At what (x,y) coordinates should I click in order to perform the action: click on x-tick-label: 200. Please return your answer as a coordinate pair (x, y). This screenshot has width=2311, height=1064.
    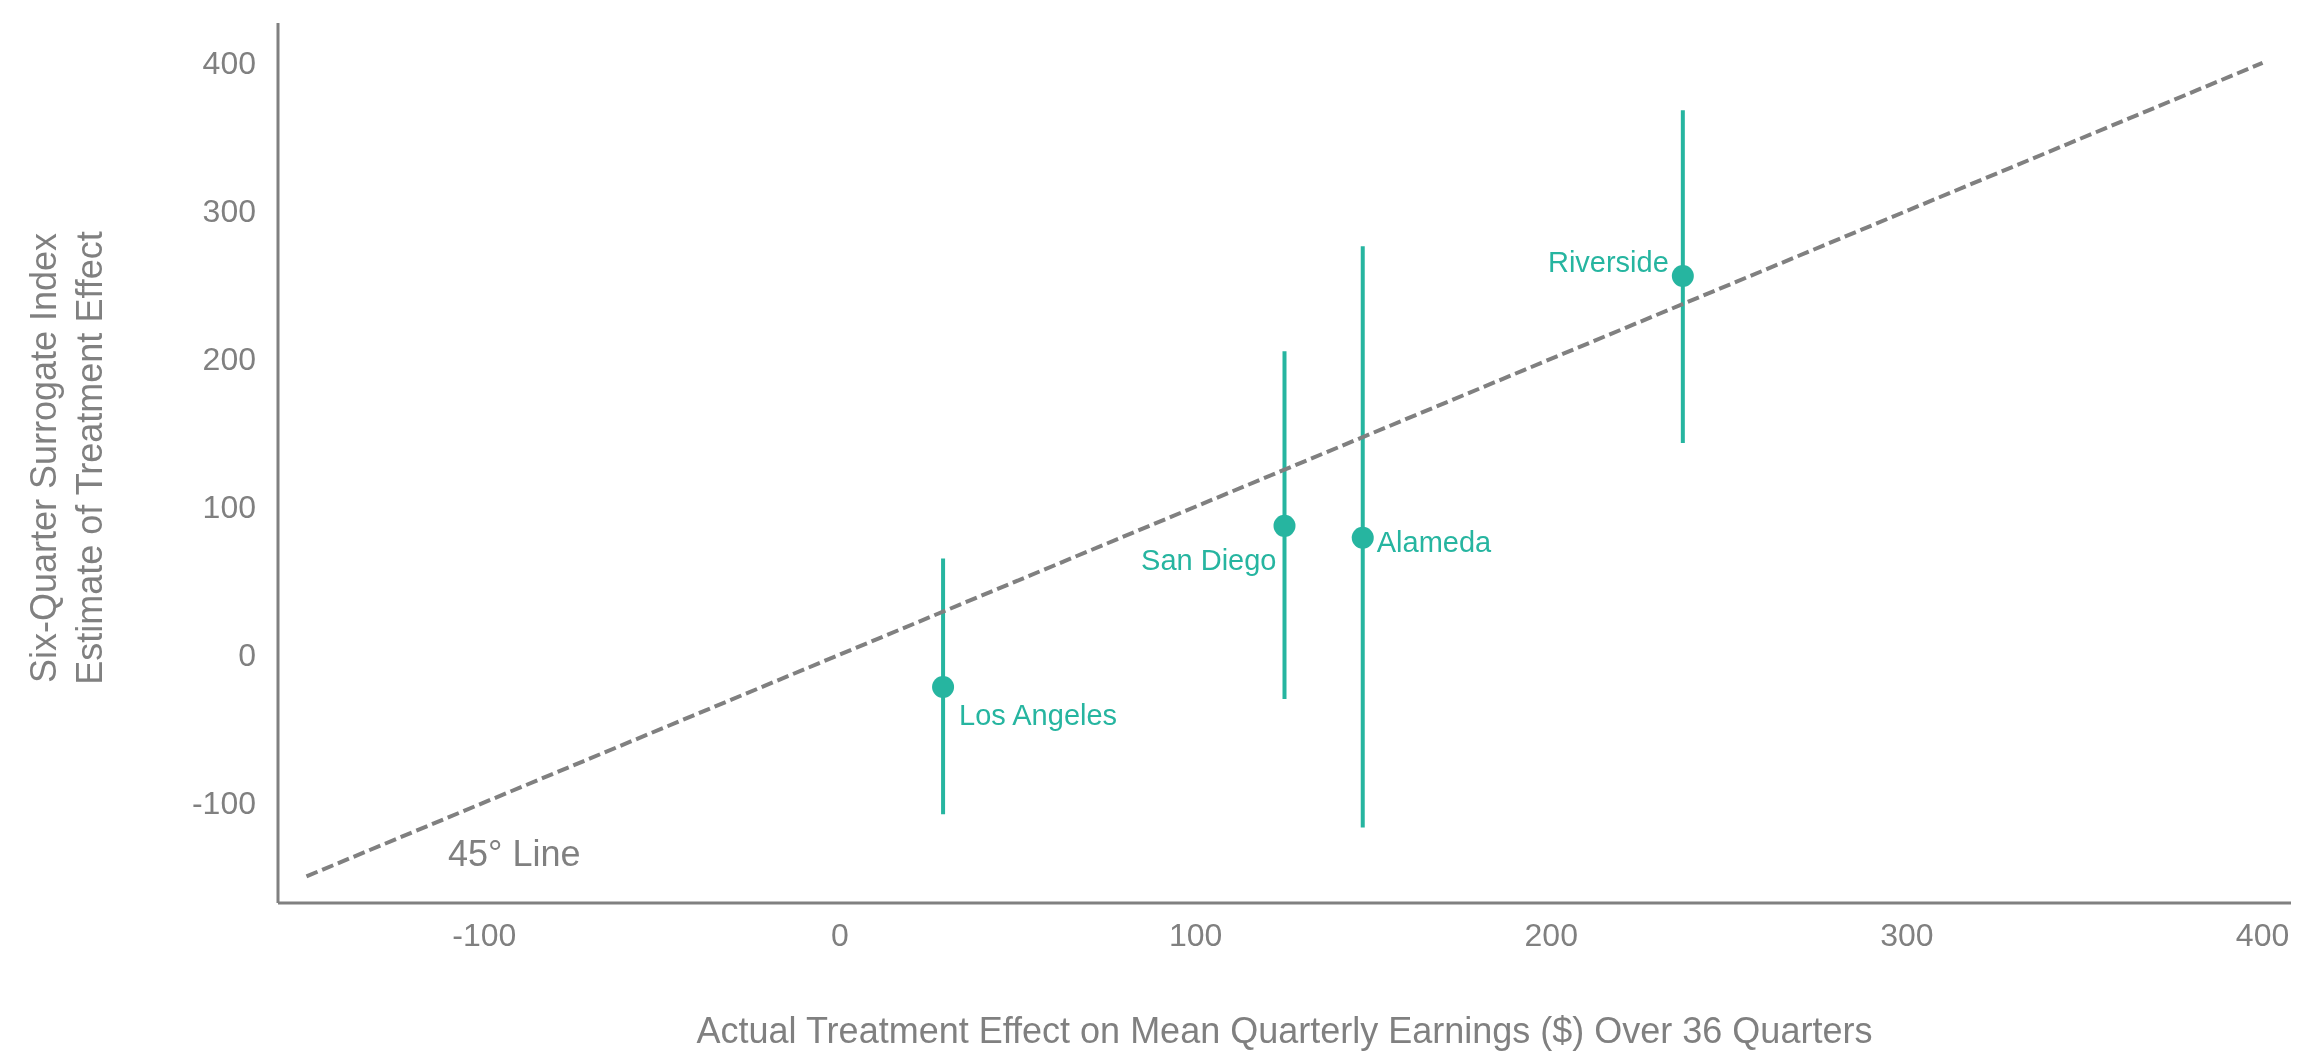
    Looking at the image, I should click on (1551, 934).